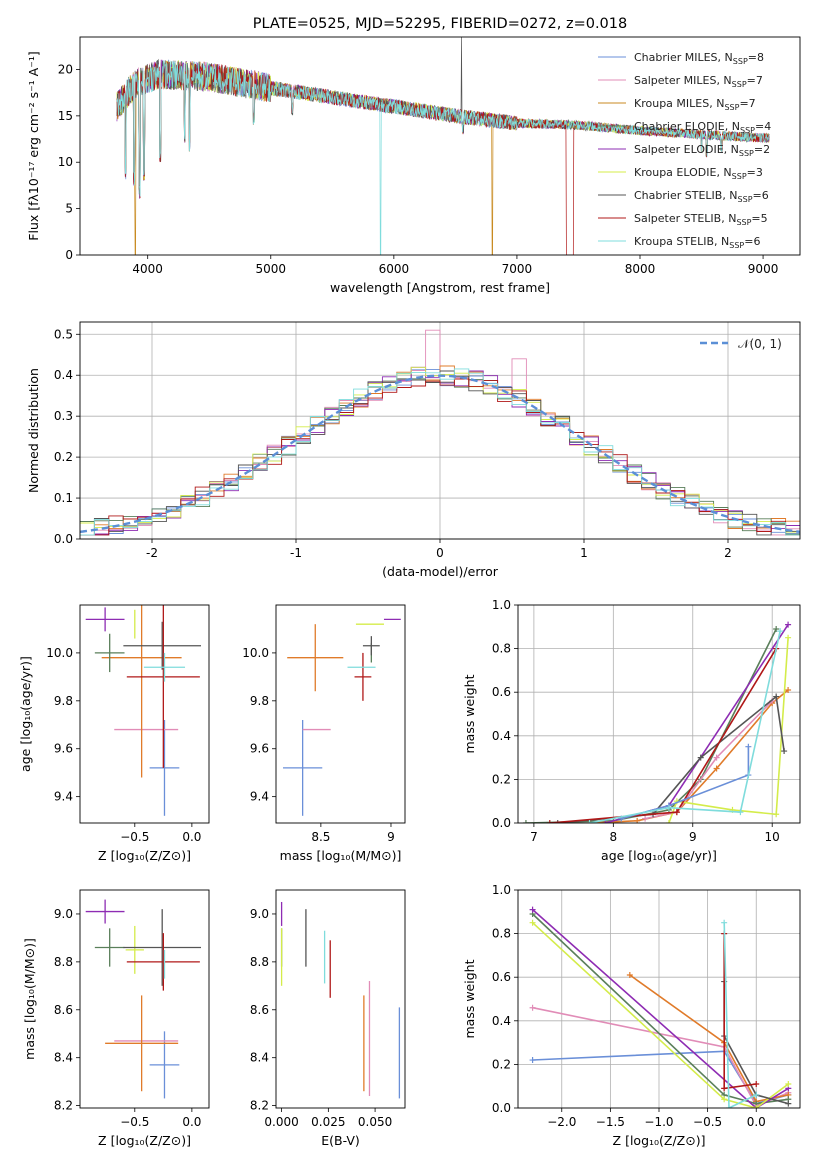 This screenshot has height=1170, width=819. Describe the element at coordinates (698, 173) in the screenshot. I see `legend-entry: Kroupa ELODIE, NSSP=3` at that location.